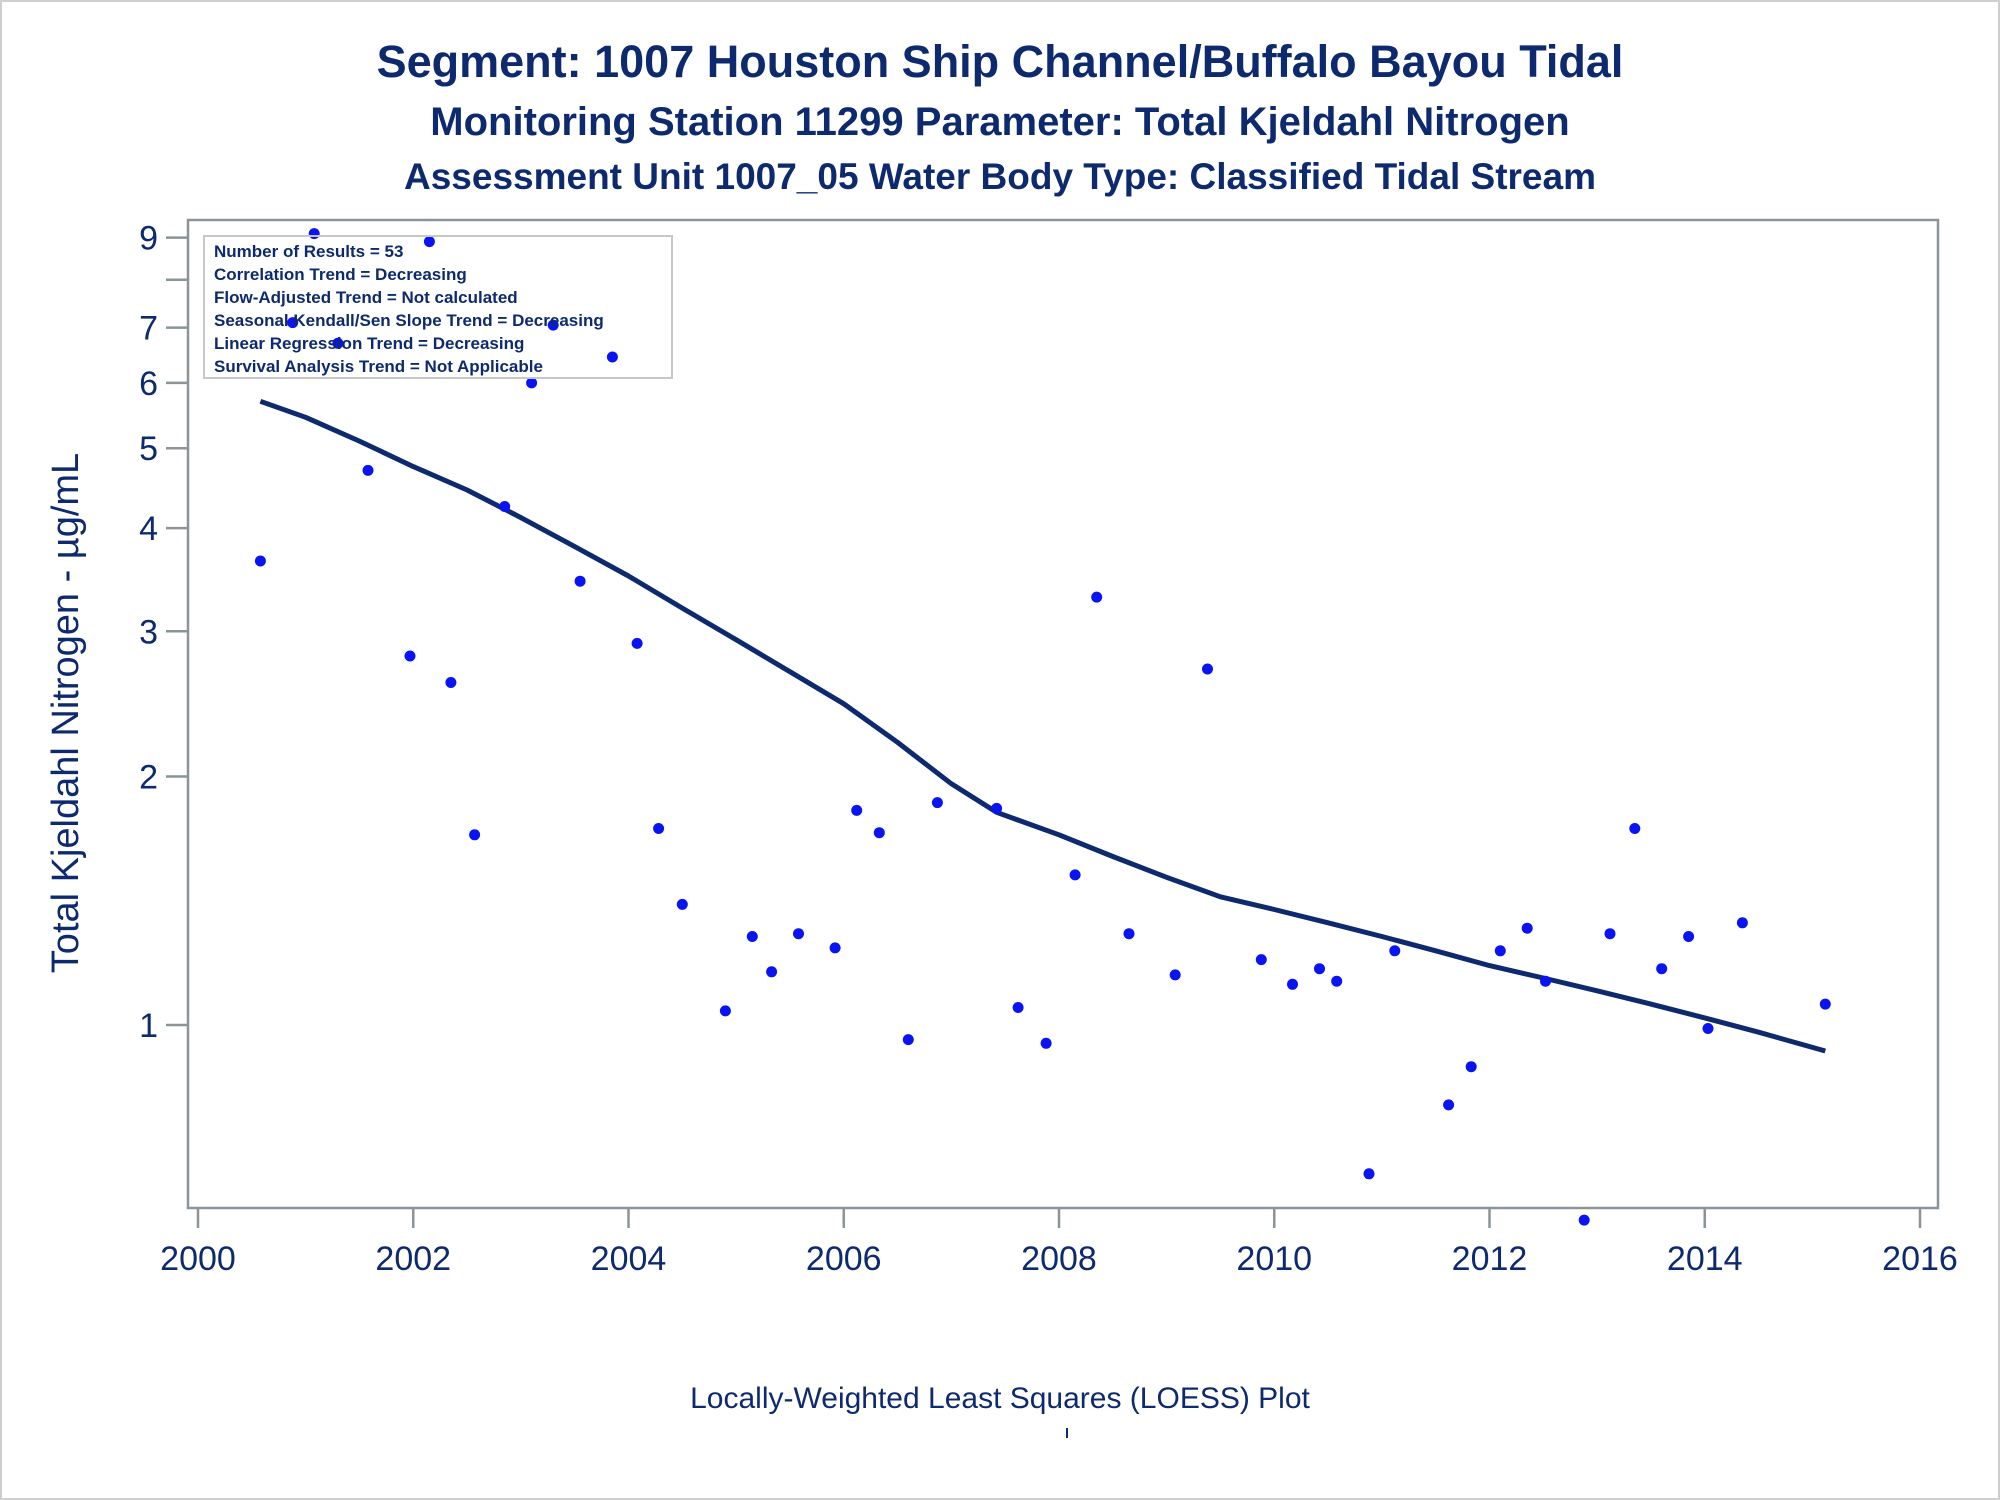 This screenshot has width=2000, height=1500. I want to click on x-tick-label: 2012, so click(1490, 1259).